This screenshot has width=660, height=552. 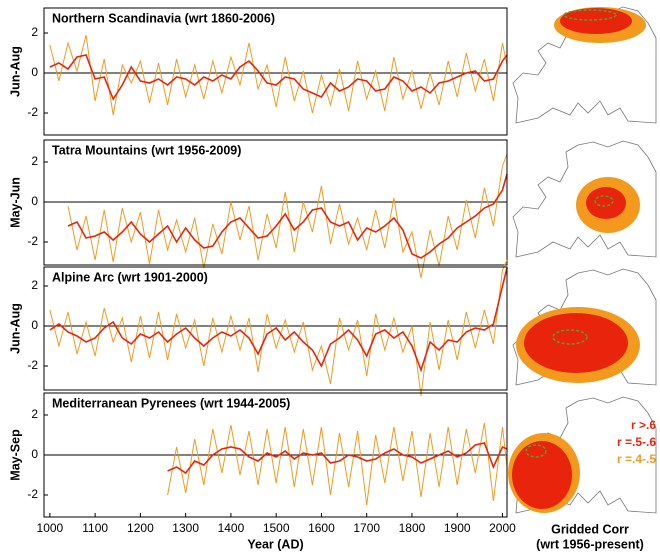 What do you see at coordinates (130, 277) in the screenshot?
I see `panel-title: Alpine Arc (wrt 1901-2000)` at bounding box center [130, 277].